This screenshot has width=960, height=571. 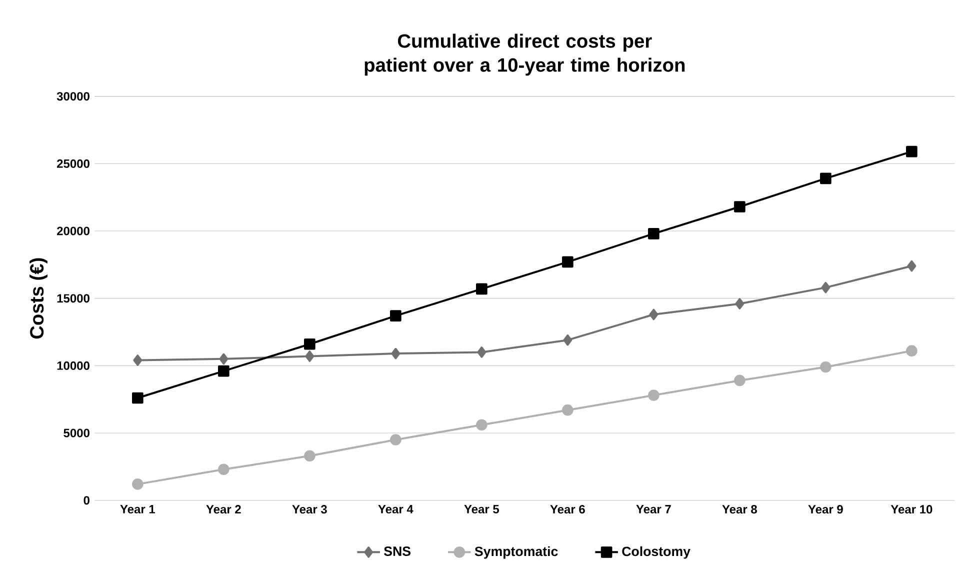 I want to click on x-tick-label: Year 10, so click(x=911, y=509).